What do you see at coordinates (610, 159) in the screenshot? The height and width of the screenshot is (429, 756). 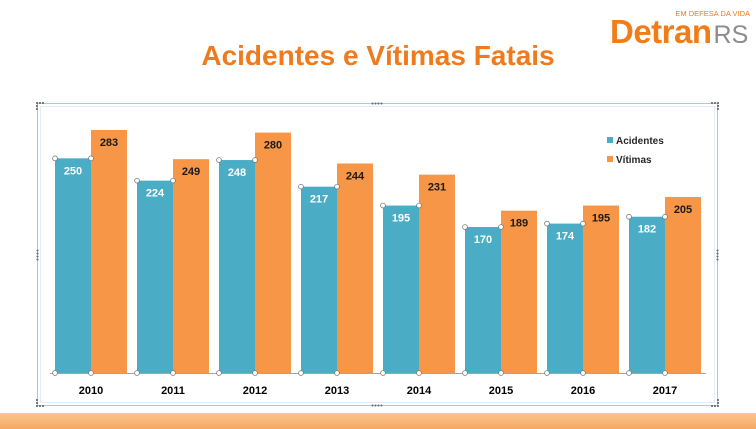 I see `legend-swatch-vitimas` at bounding box center [610, 159].